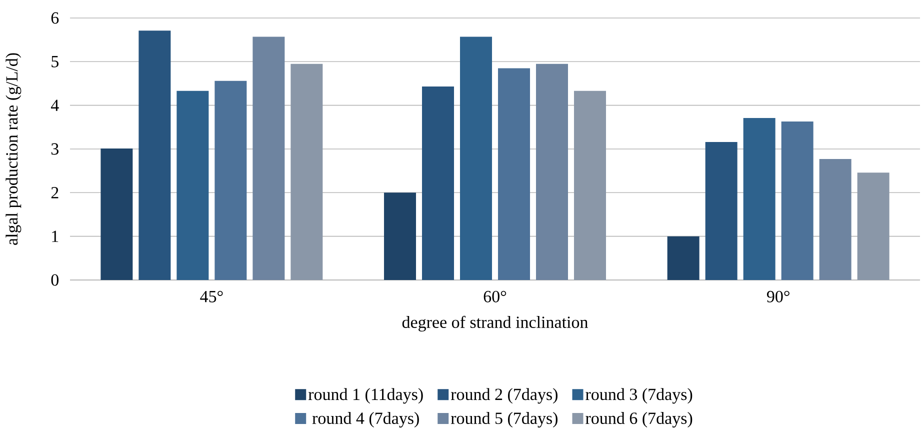 Image resolution: width=923 pixels, height=436 pixels. What do you see at coordinates (55, 18) in the screenshot?
I see `y-tick-label: 6` at bounding box center [55, 18].